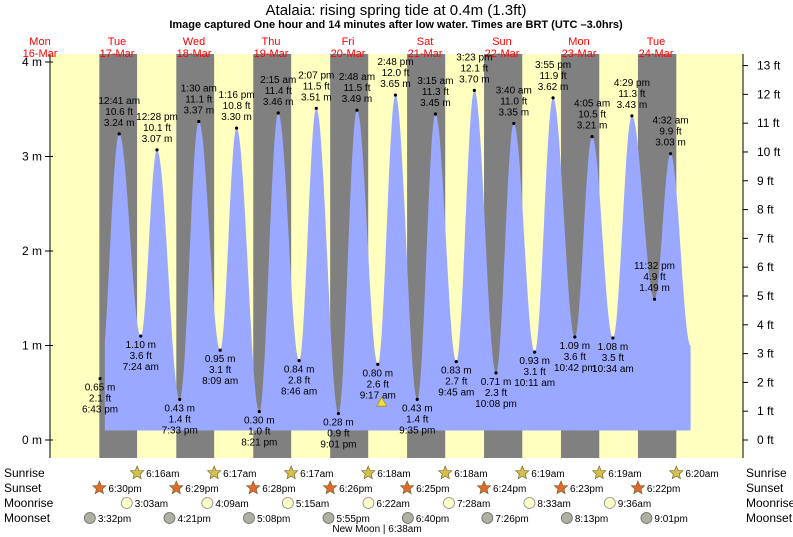  I want to click on new-moon-label: New Moon | 6:38am, so click(376, 529).